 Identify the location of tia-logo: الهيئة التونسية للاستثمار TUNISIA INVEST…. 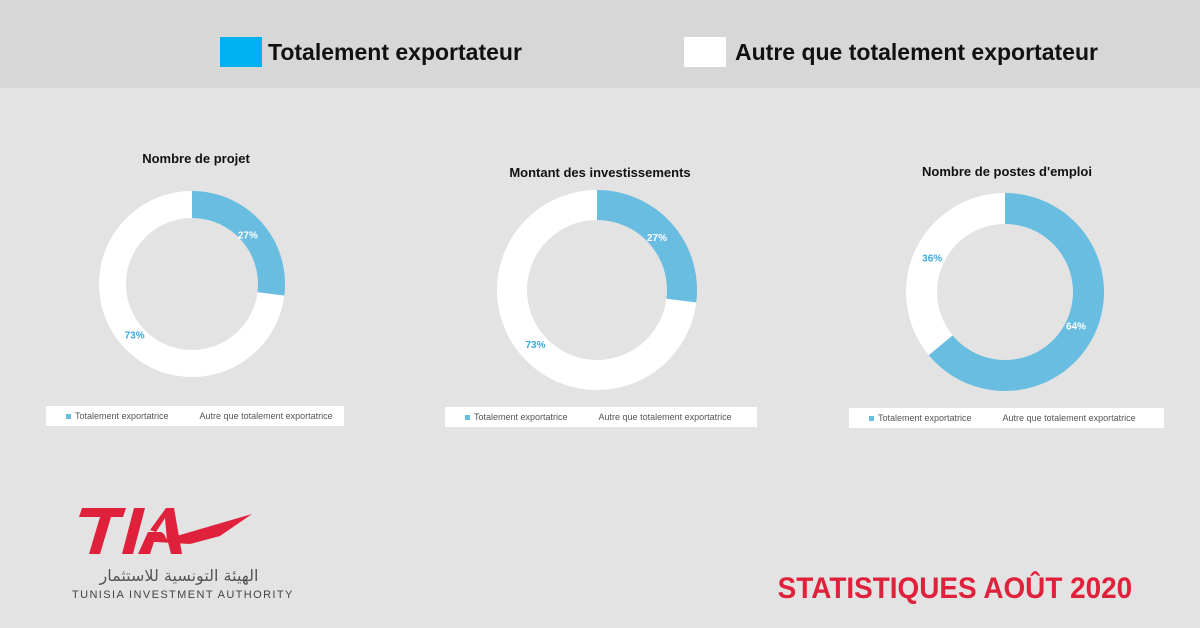
(185, 555).